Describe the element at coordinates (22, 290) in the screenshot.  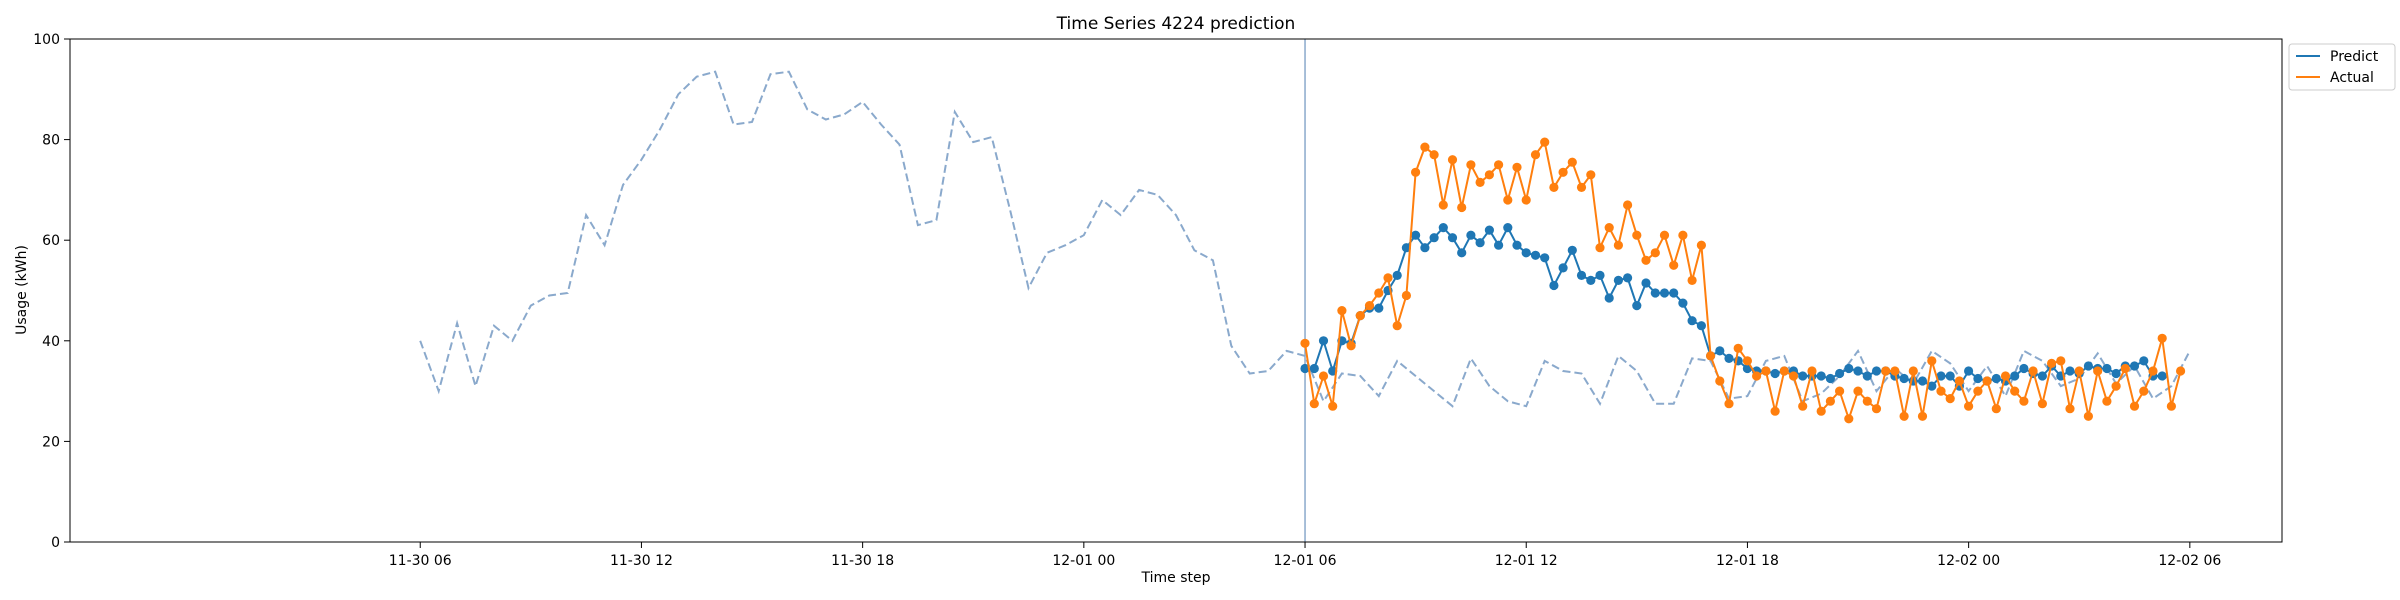
I see `y-axis-label: Usage (kWh)` at that location.